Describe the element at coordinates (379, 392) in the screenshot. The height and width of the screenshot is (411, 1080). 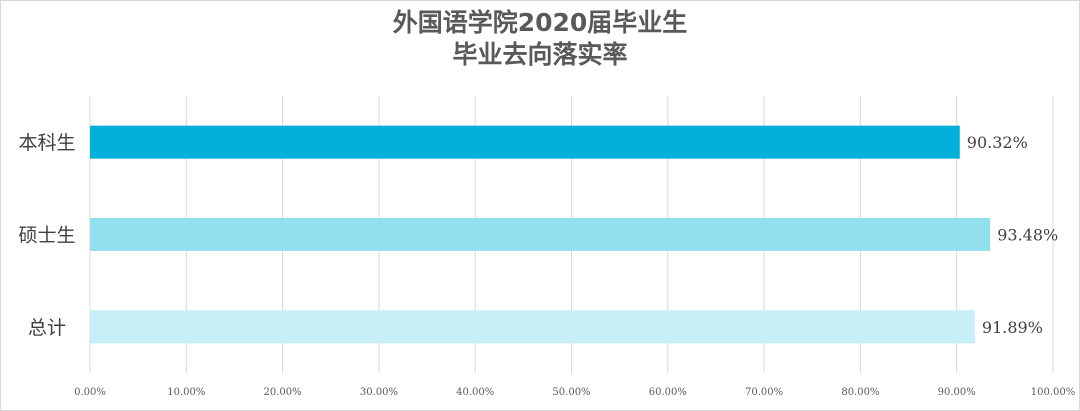
I see `x-tick-label: 30.00%` at that location.